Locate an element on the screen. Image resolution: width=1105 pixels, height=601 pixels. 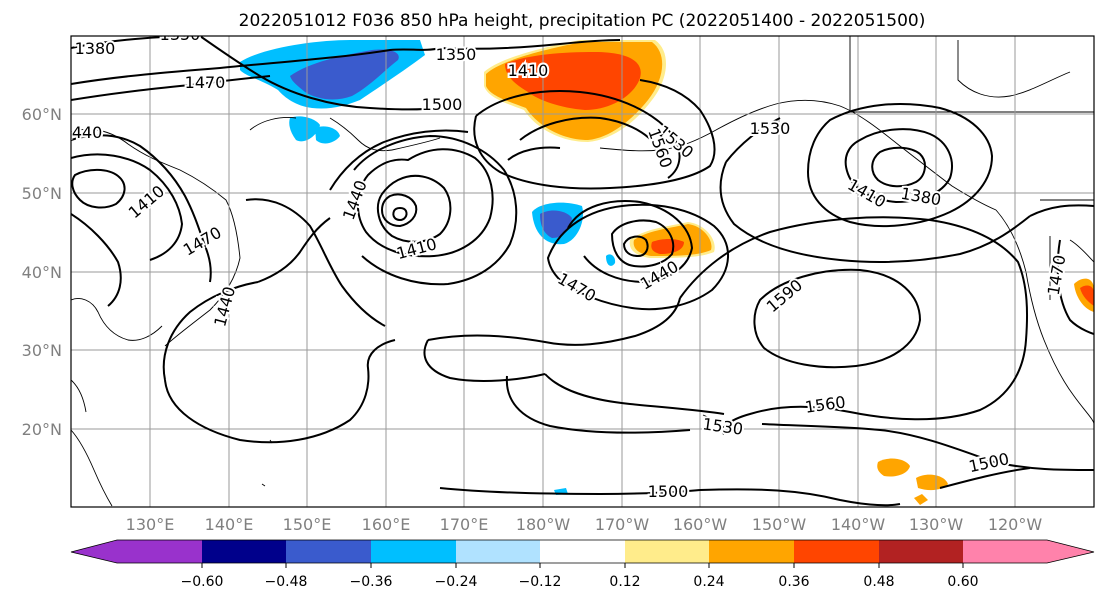
latitude-label: 60°N is located at coordinates (42, 114).